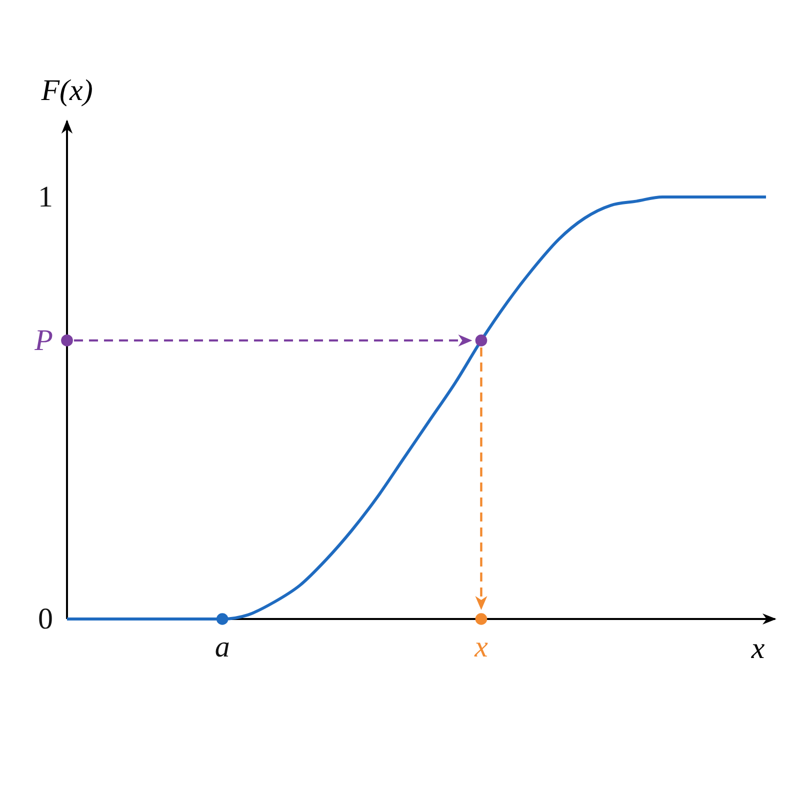 The image size is (800, 800). I want to click on y-axis-title: F(x), so click(66, 90).